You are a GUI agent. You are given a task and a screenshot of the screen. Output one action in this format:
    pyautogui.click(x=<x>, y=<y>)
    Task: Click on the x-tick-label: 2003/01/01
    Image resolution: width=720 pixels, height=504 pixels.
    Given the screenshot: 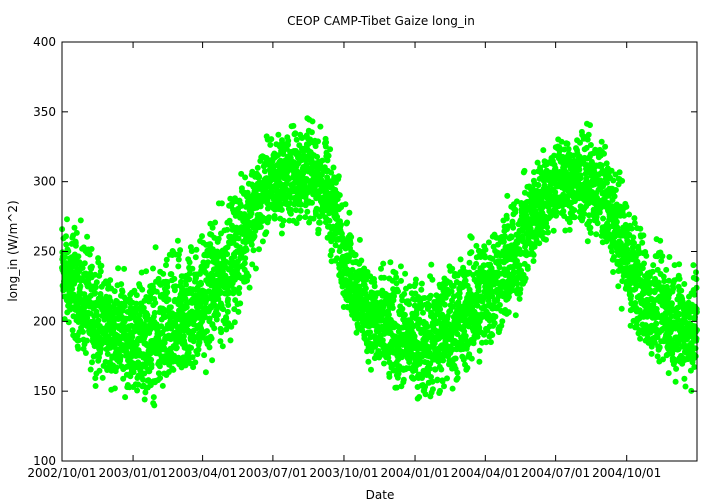 What is the action you would take?
    pyautogui.click(x=132, y=473)
    